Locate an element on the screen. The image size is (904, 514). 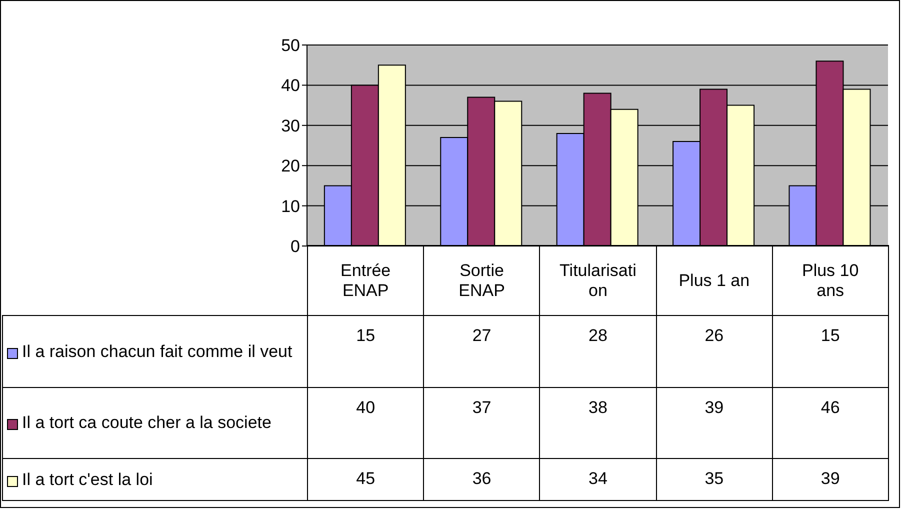
data-label: 45 is located at coordinates (366, 479).